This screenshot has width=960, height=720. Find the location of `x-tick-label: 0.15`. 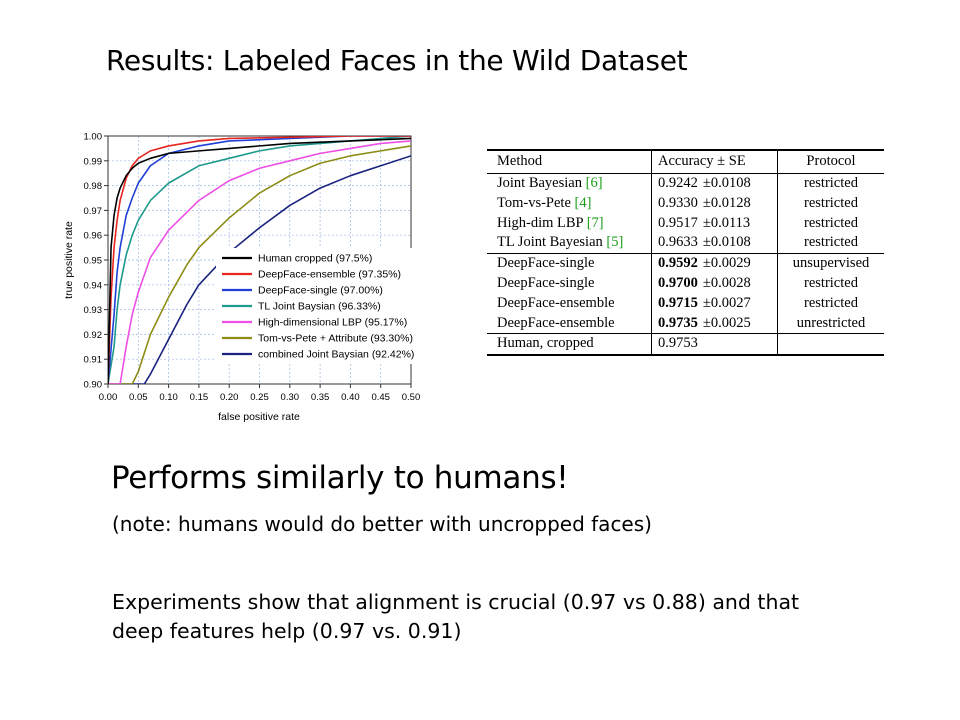

x-tick-label: 0.15 is located at coordinates (199, 397).